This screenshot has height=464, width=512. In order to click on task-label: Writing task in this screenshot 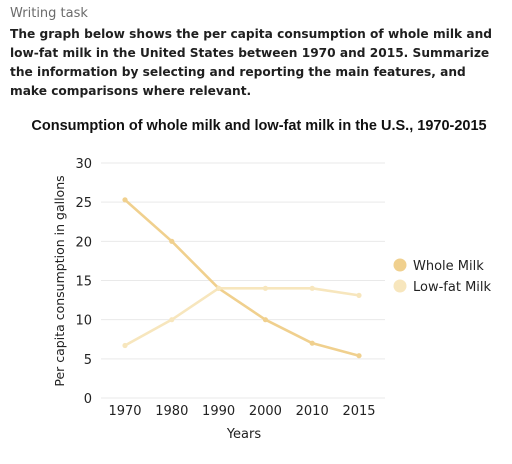, I will do `click(49, 13)`.